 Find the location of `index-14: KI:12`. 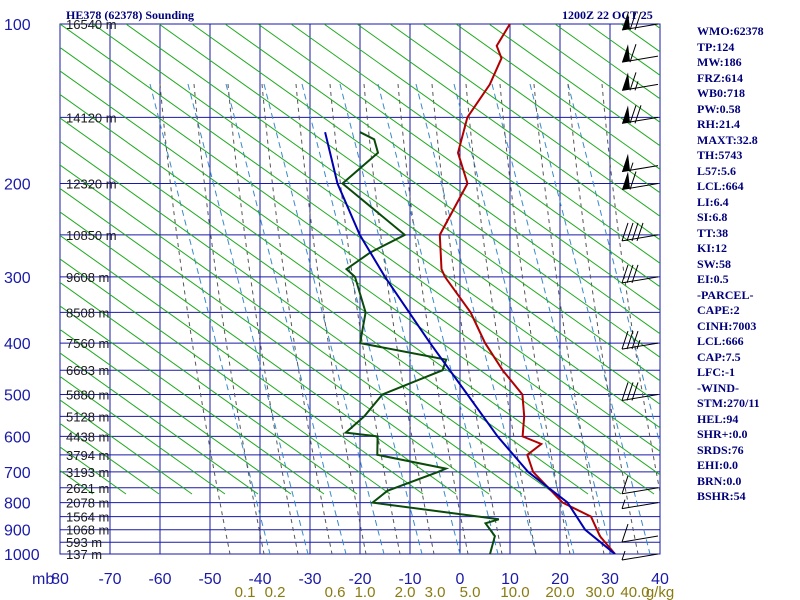

index-14: KI:12 is located at coordinates (712, 248).